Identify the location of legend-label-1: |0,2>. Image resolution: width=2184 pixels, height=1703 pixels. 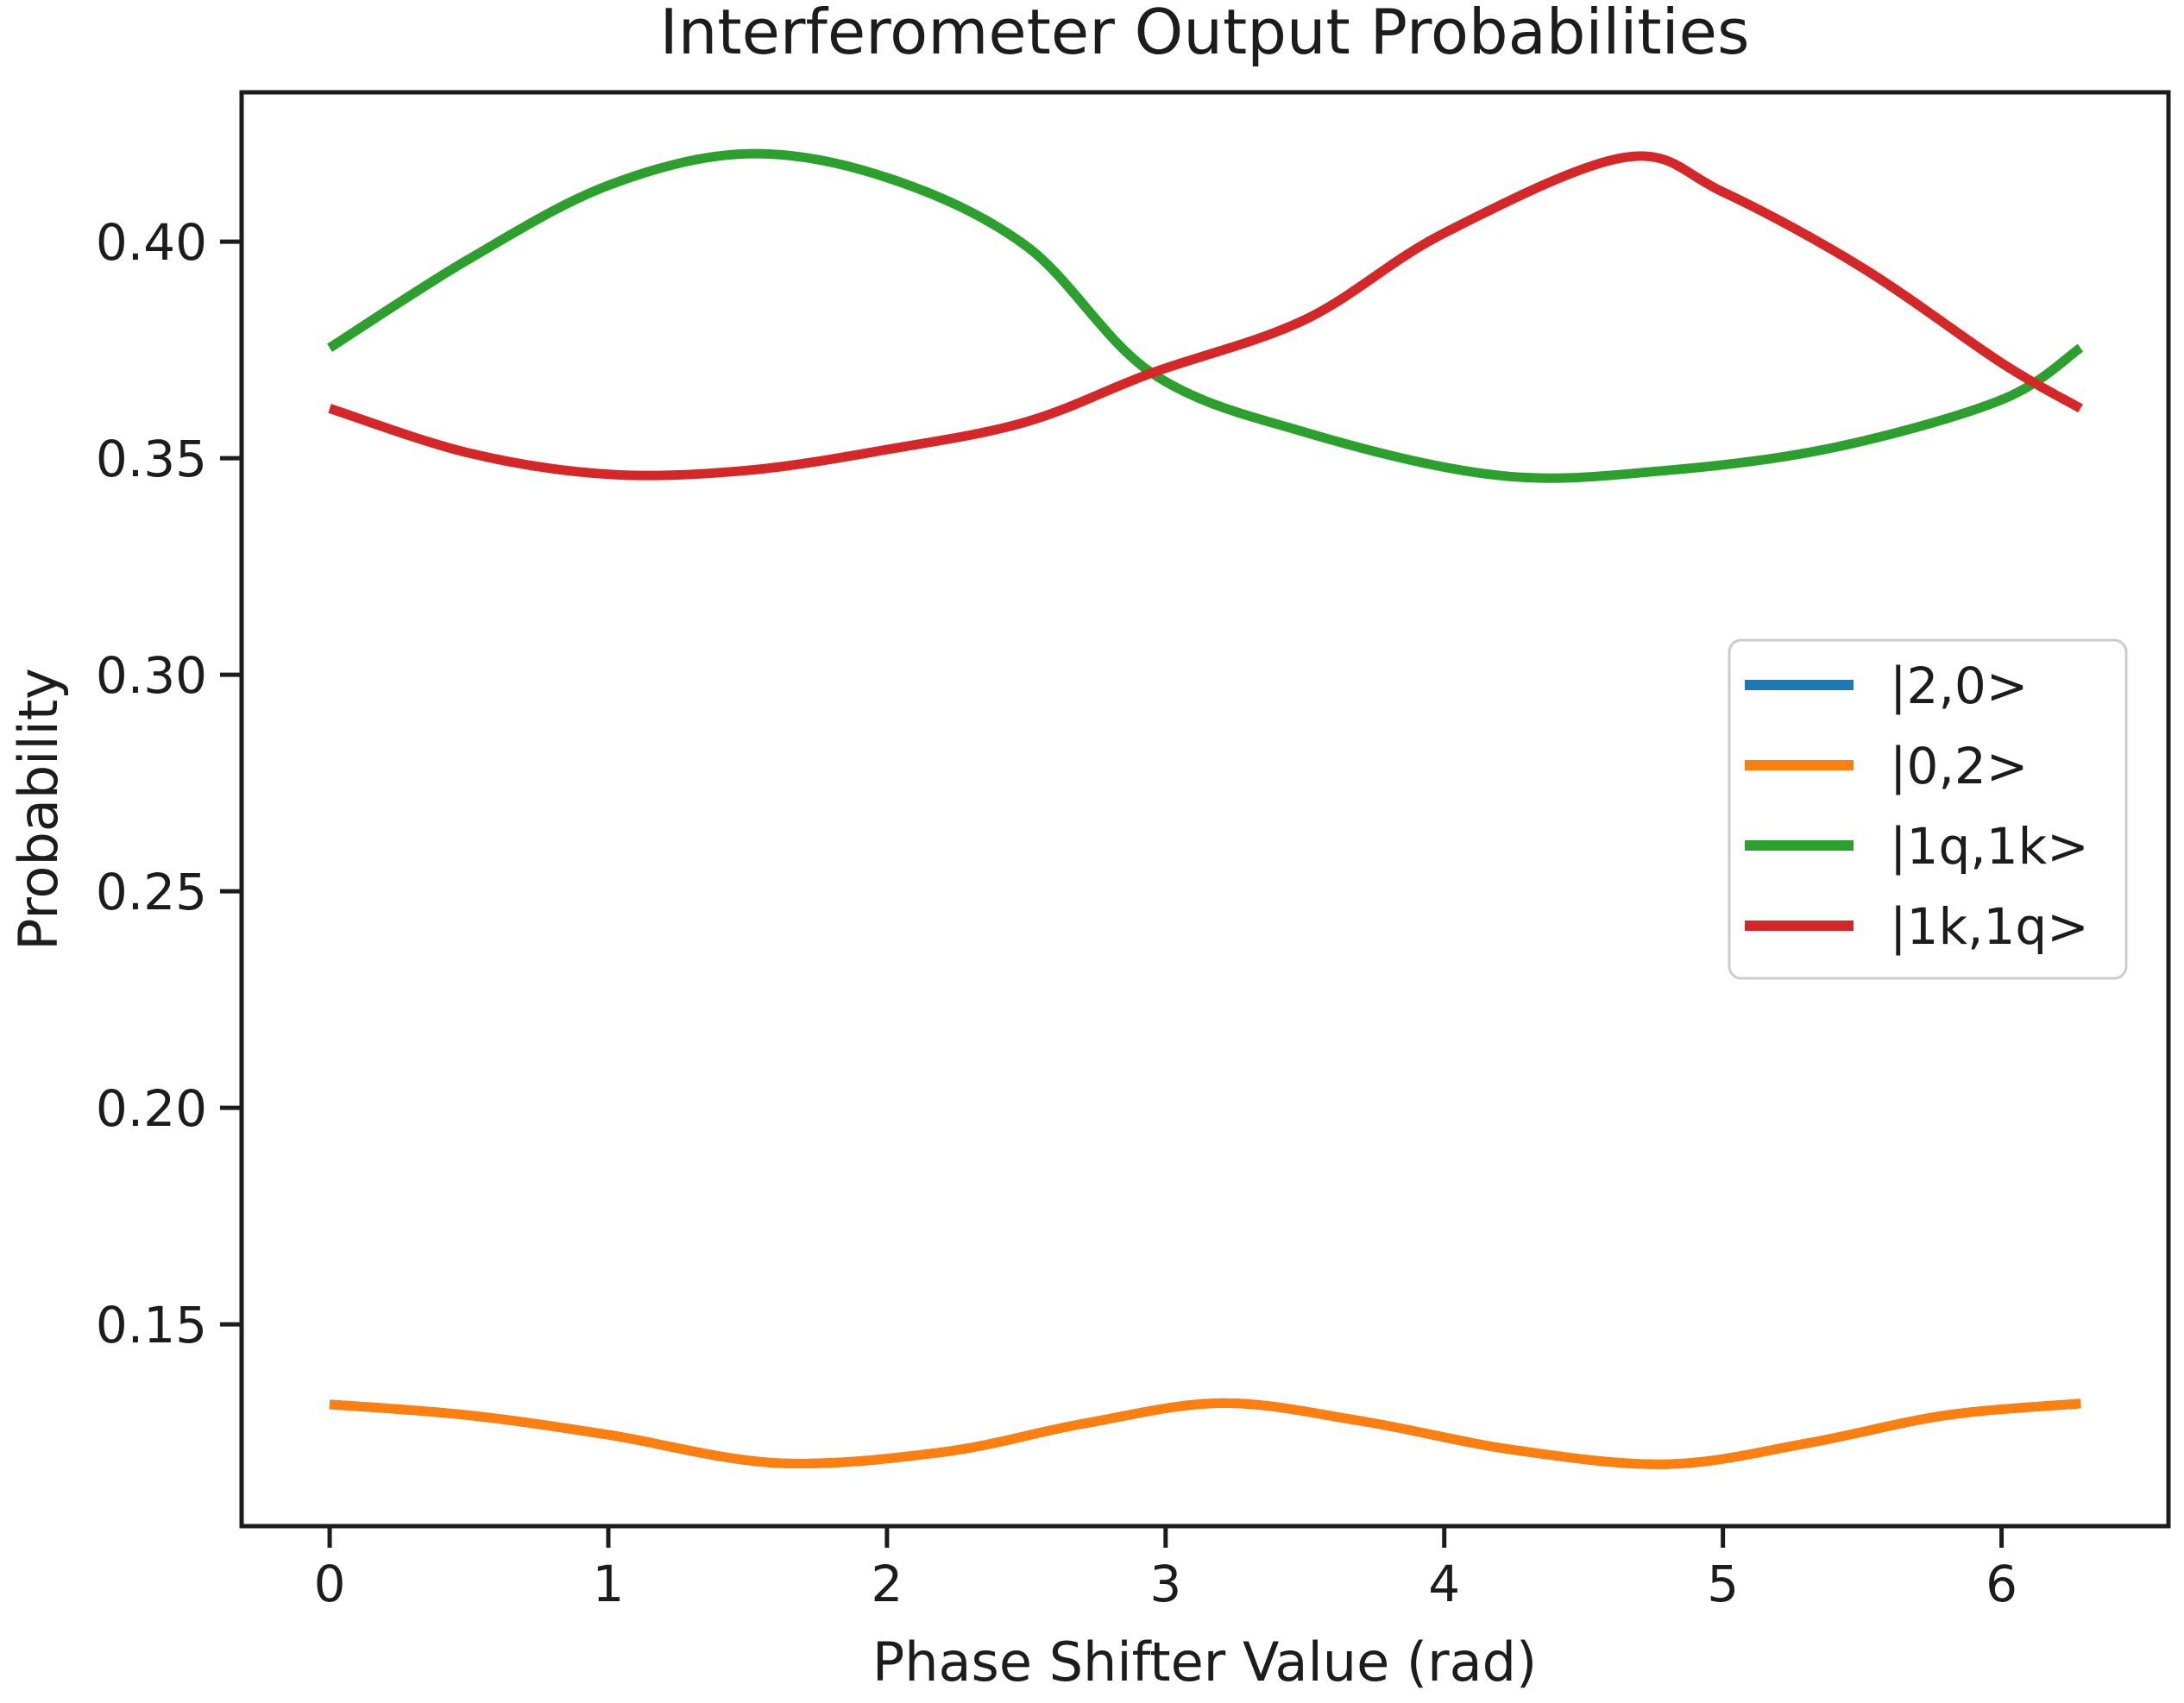
(1959, 766).